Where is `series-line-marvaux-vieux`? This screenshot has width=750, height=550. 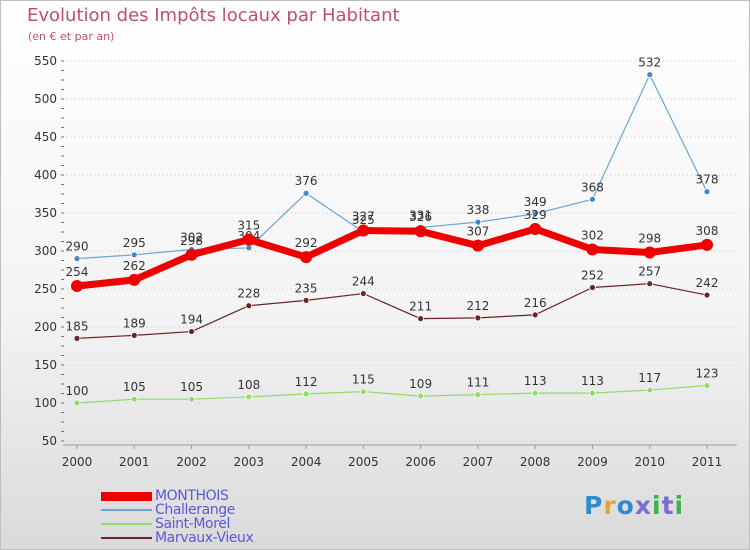 series-line-marvaux-vieux is located at coordinates (392, 311).